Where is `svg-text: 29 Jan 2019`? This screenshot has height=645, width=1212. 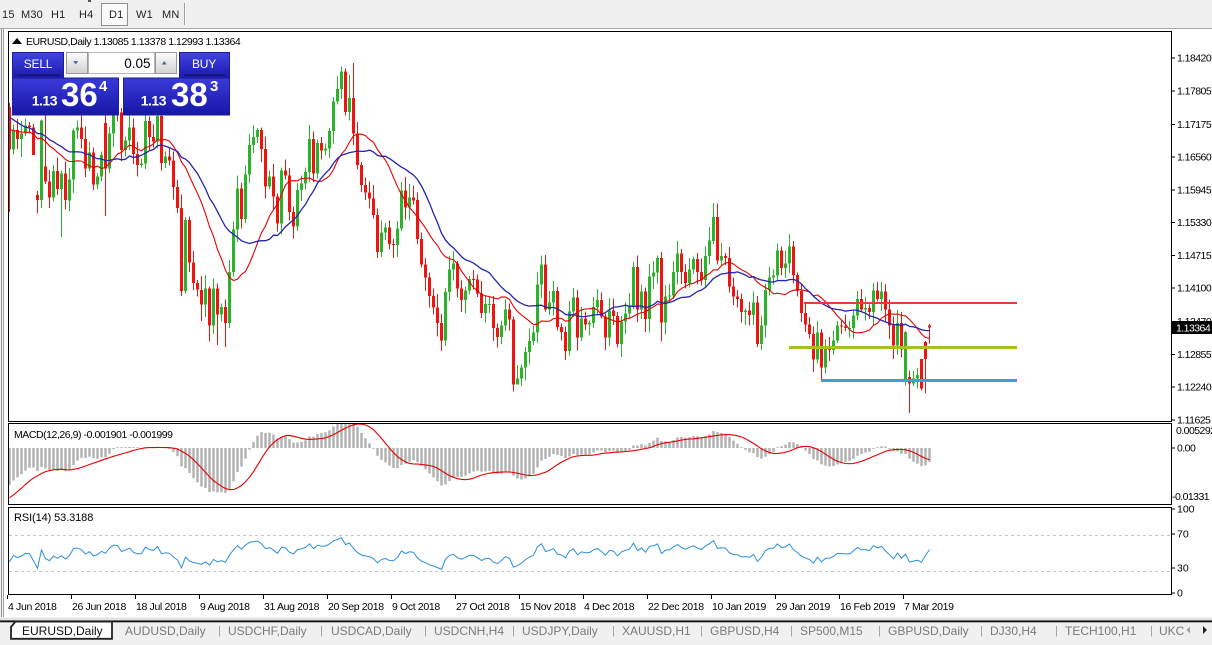 svg-text: 29 Jan 2019 is located at coordinates (803, 607).